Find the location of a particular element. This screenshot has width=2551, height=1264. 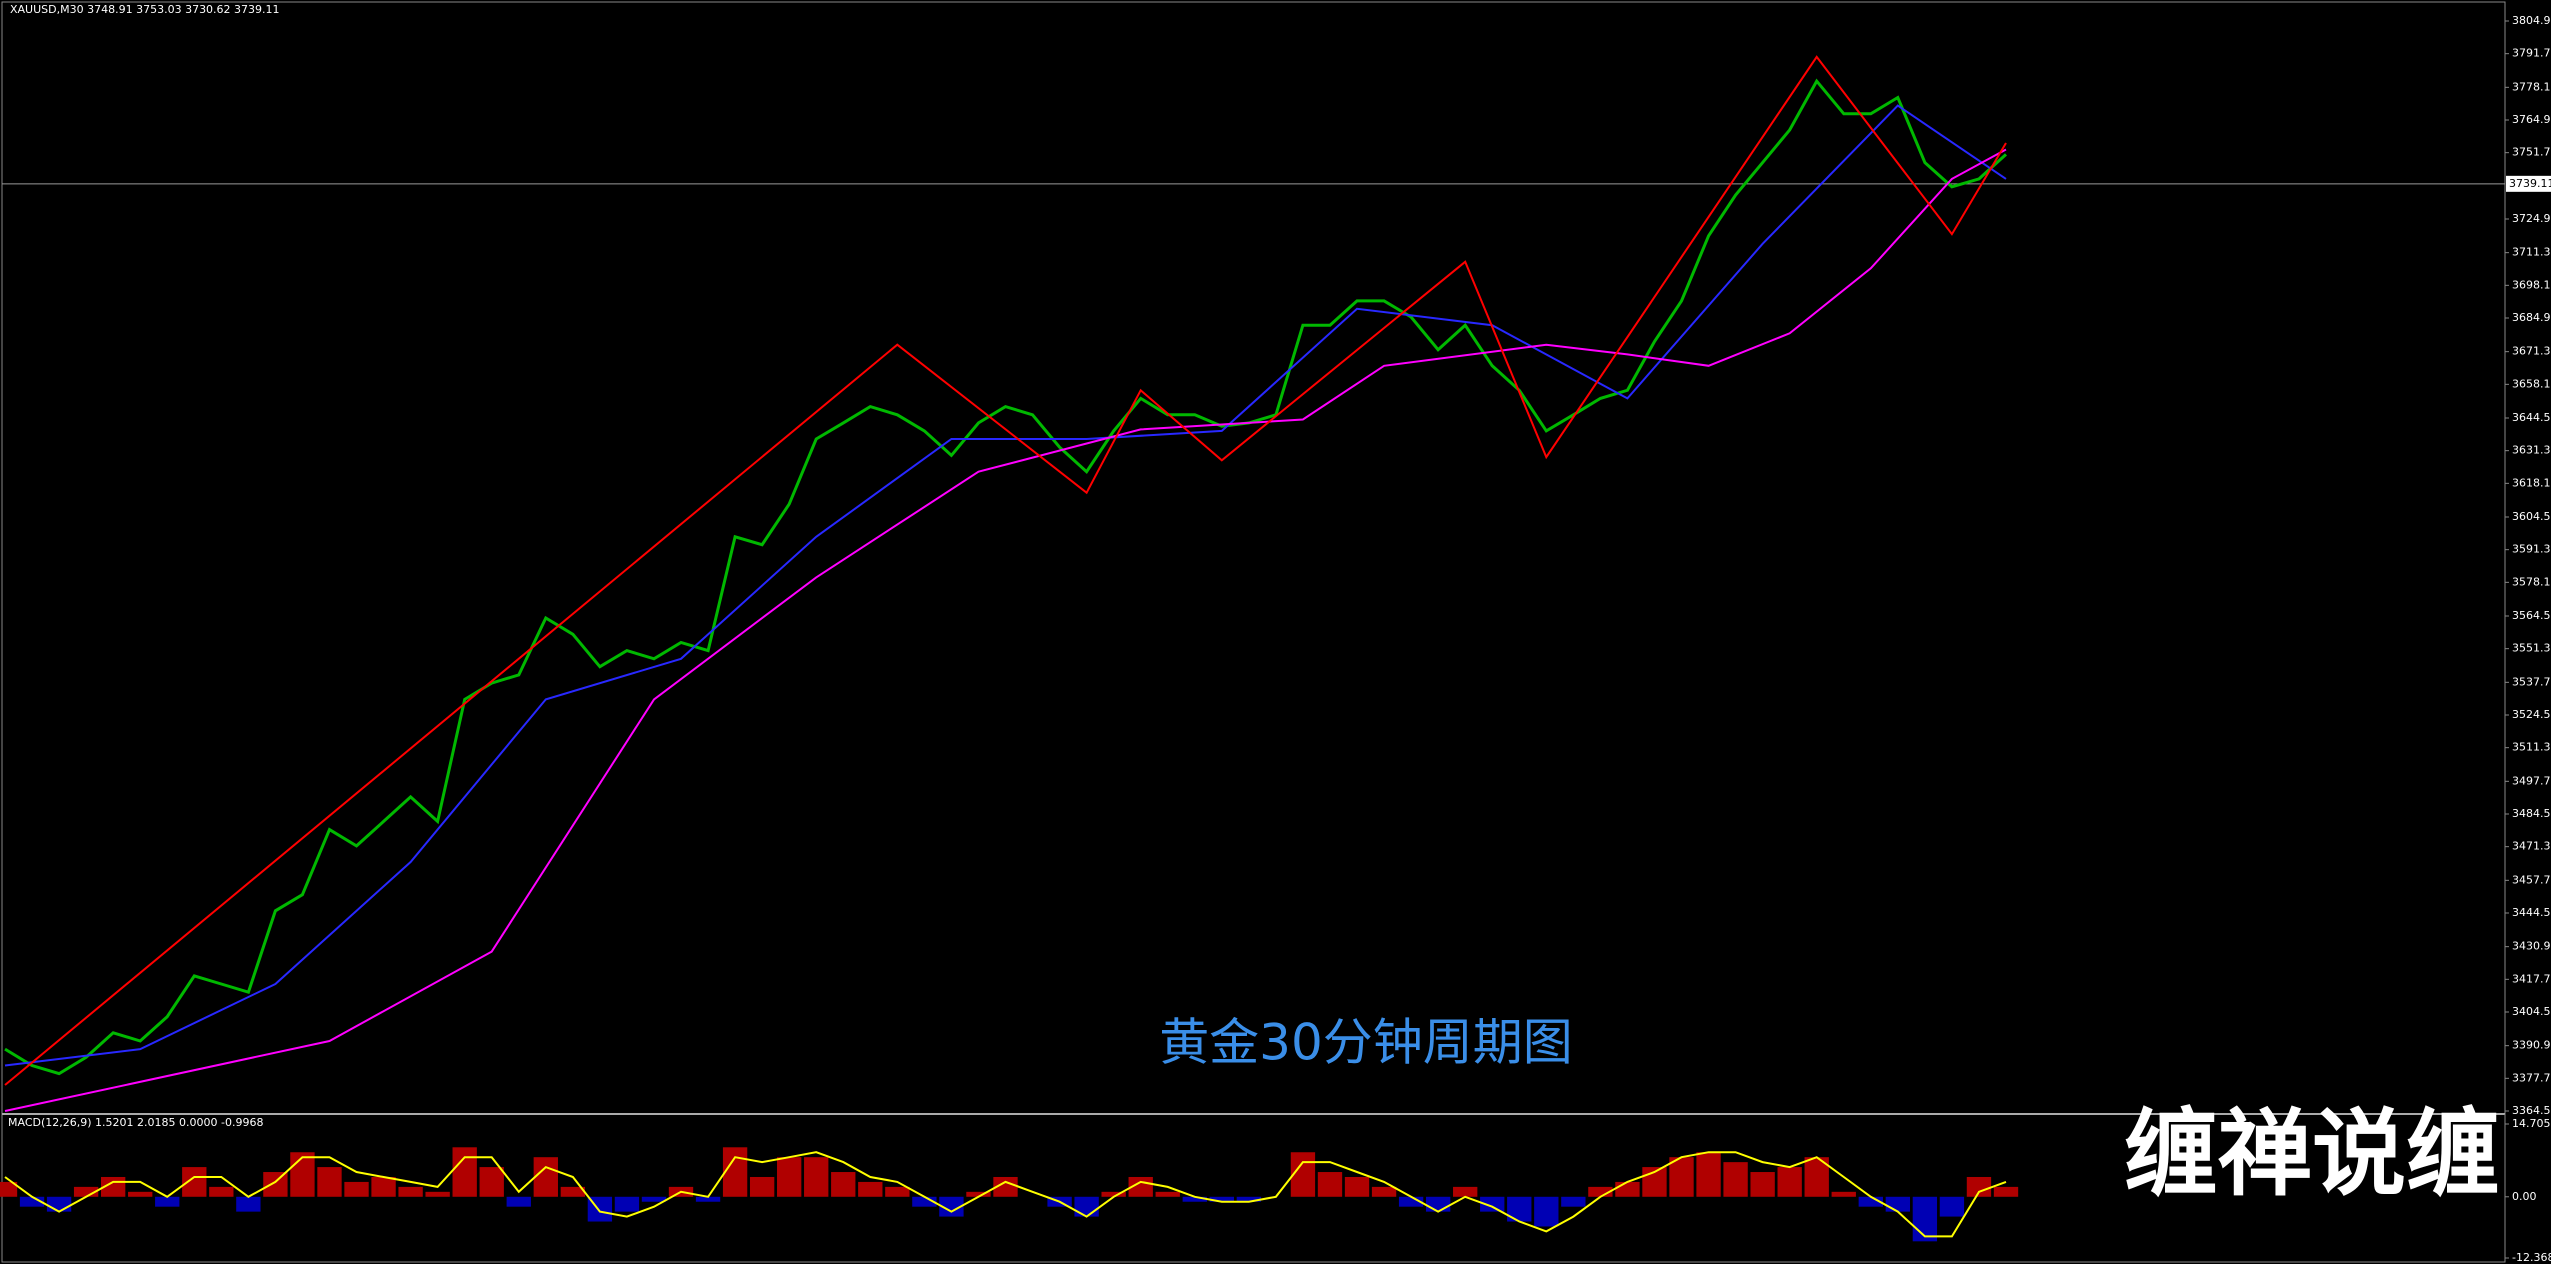

y-tick-label: 3791.70 is located at coordinates (2531, 53).